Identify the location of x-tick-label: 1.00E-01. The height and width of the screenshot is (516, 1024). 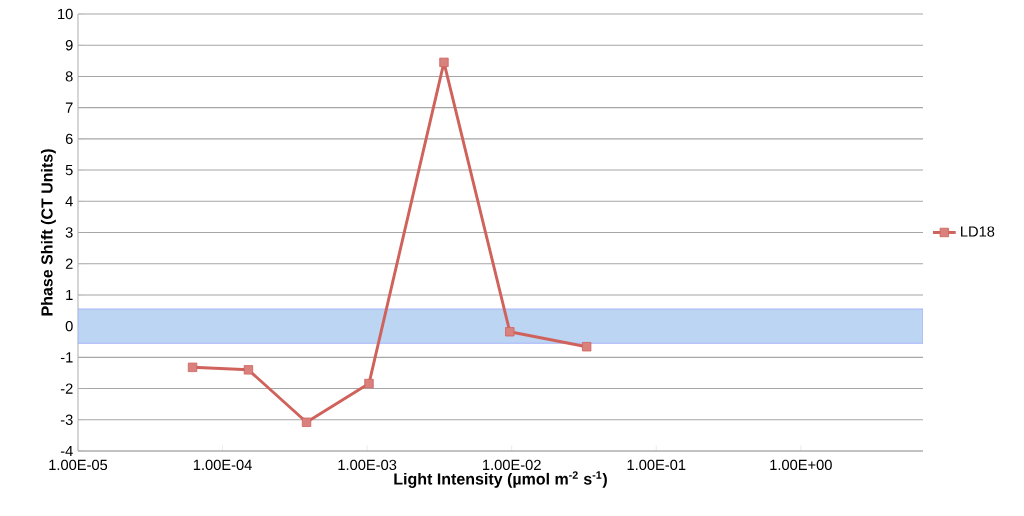
(656, 465).